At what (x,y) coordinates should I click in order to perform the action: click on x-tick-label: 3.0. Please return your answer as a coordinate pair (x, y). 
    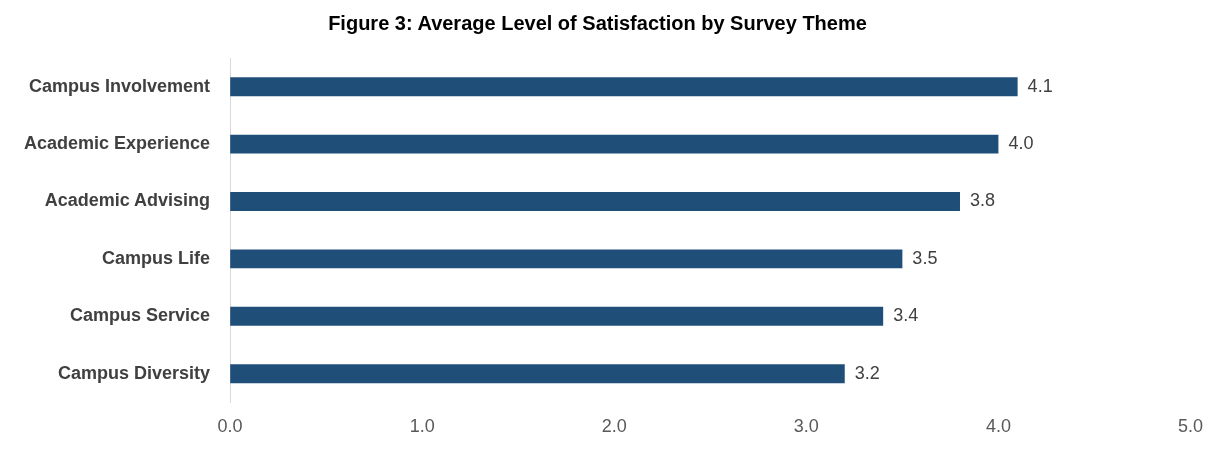
    Looking at the image, I should click on (806, 426).